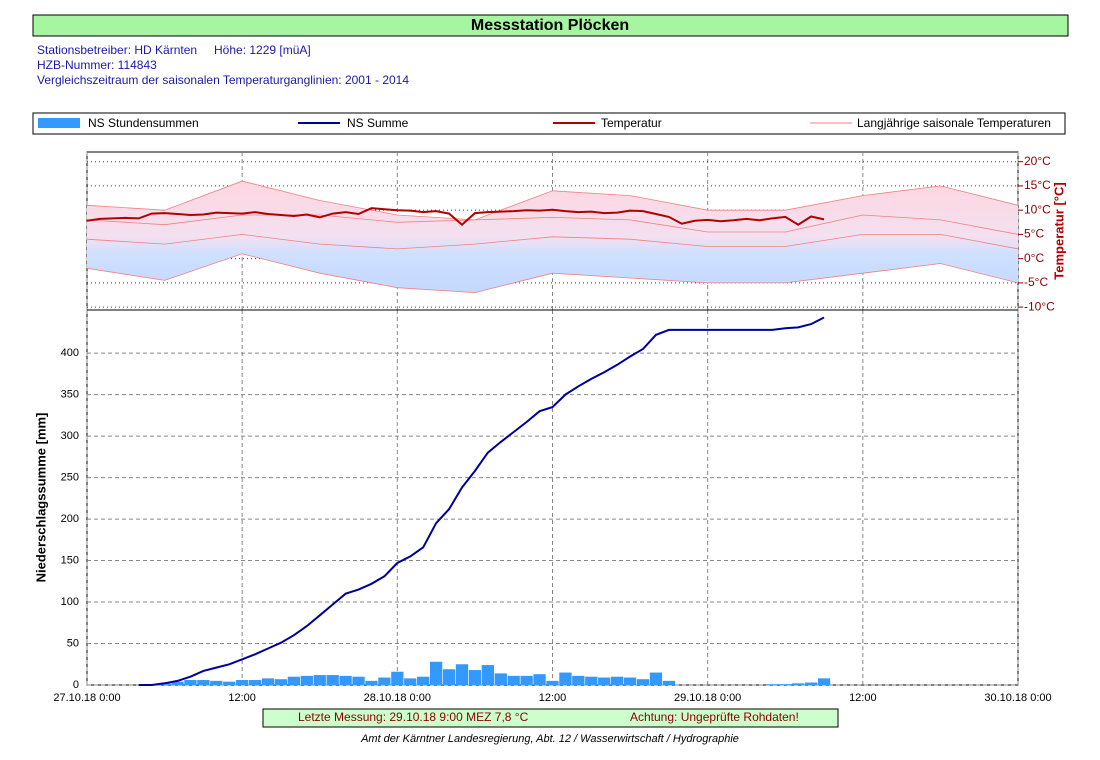 Image resolution: width=1100 pixels, height=760 pixels. I want to click on x-tick-label: 30.10.18 0:00, so click(1017, 698).